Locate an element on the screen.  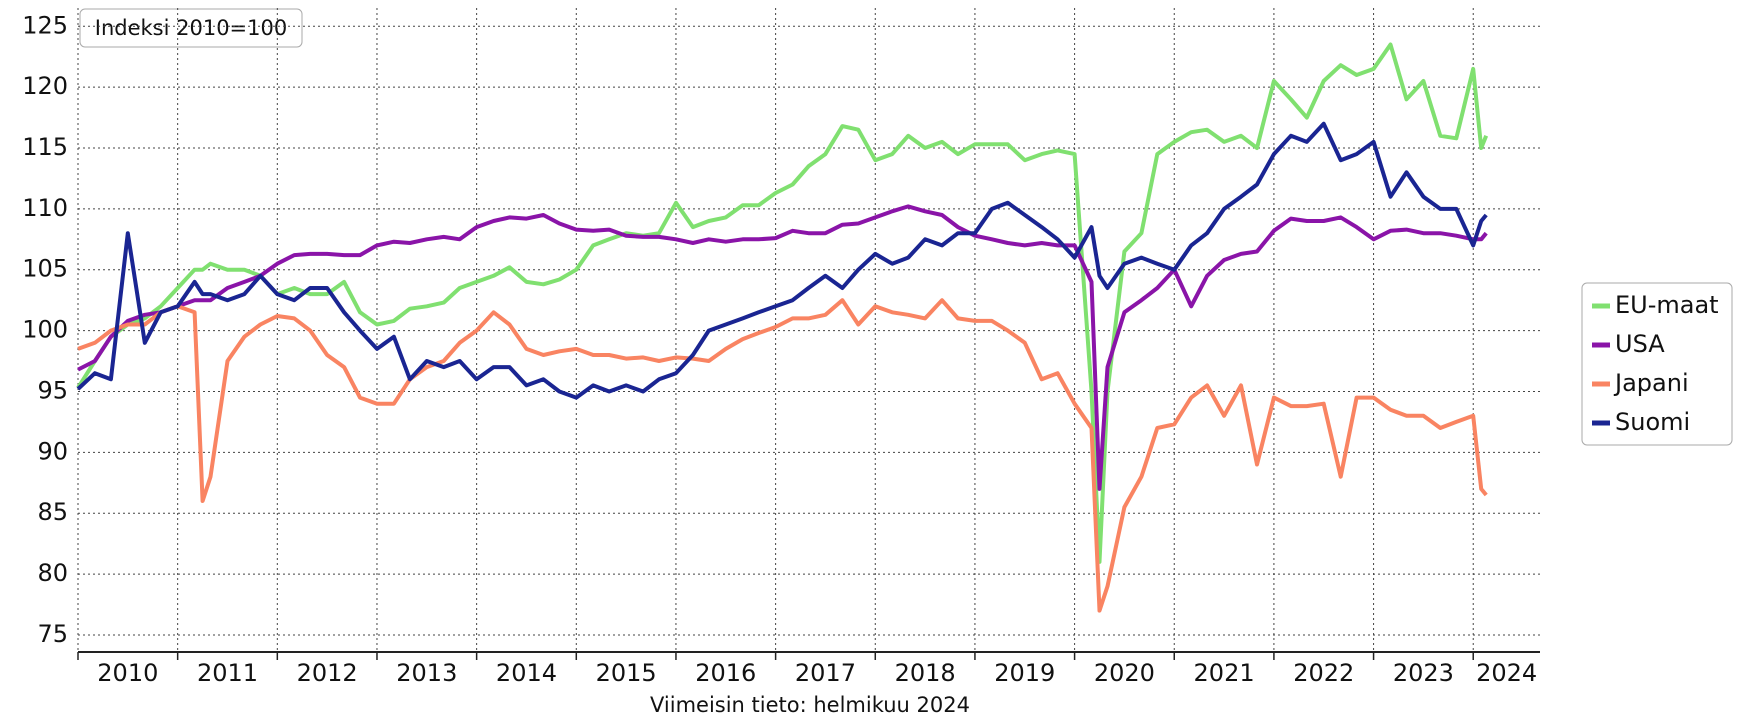
y-tick-label: 100 is located at coordinates (45, 330).